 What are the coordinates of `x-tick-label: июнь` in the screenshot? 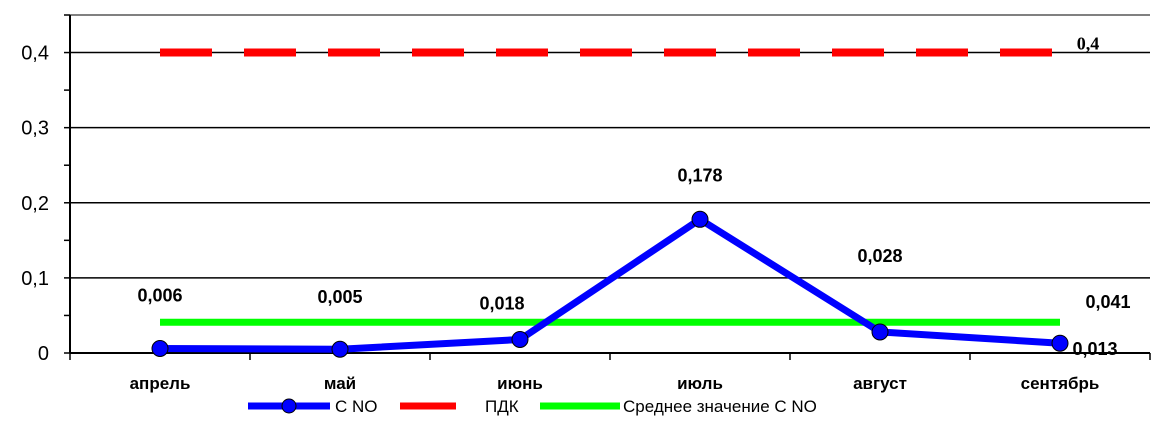 It's located at (520, 383).